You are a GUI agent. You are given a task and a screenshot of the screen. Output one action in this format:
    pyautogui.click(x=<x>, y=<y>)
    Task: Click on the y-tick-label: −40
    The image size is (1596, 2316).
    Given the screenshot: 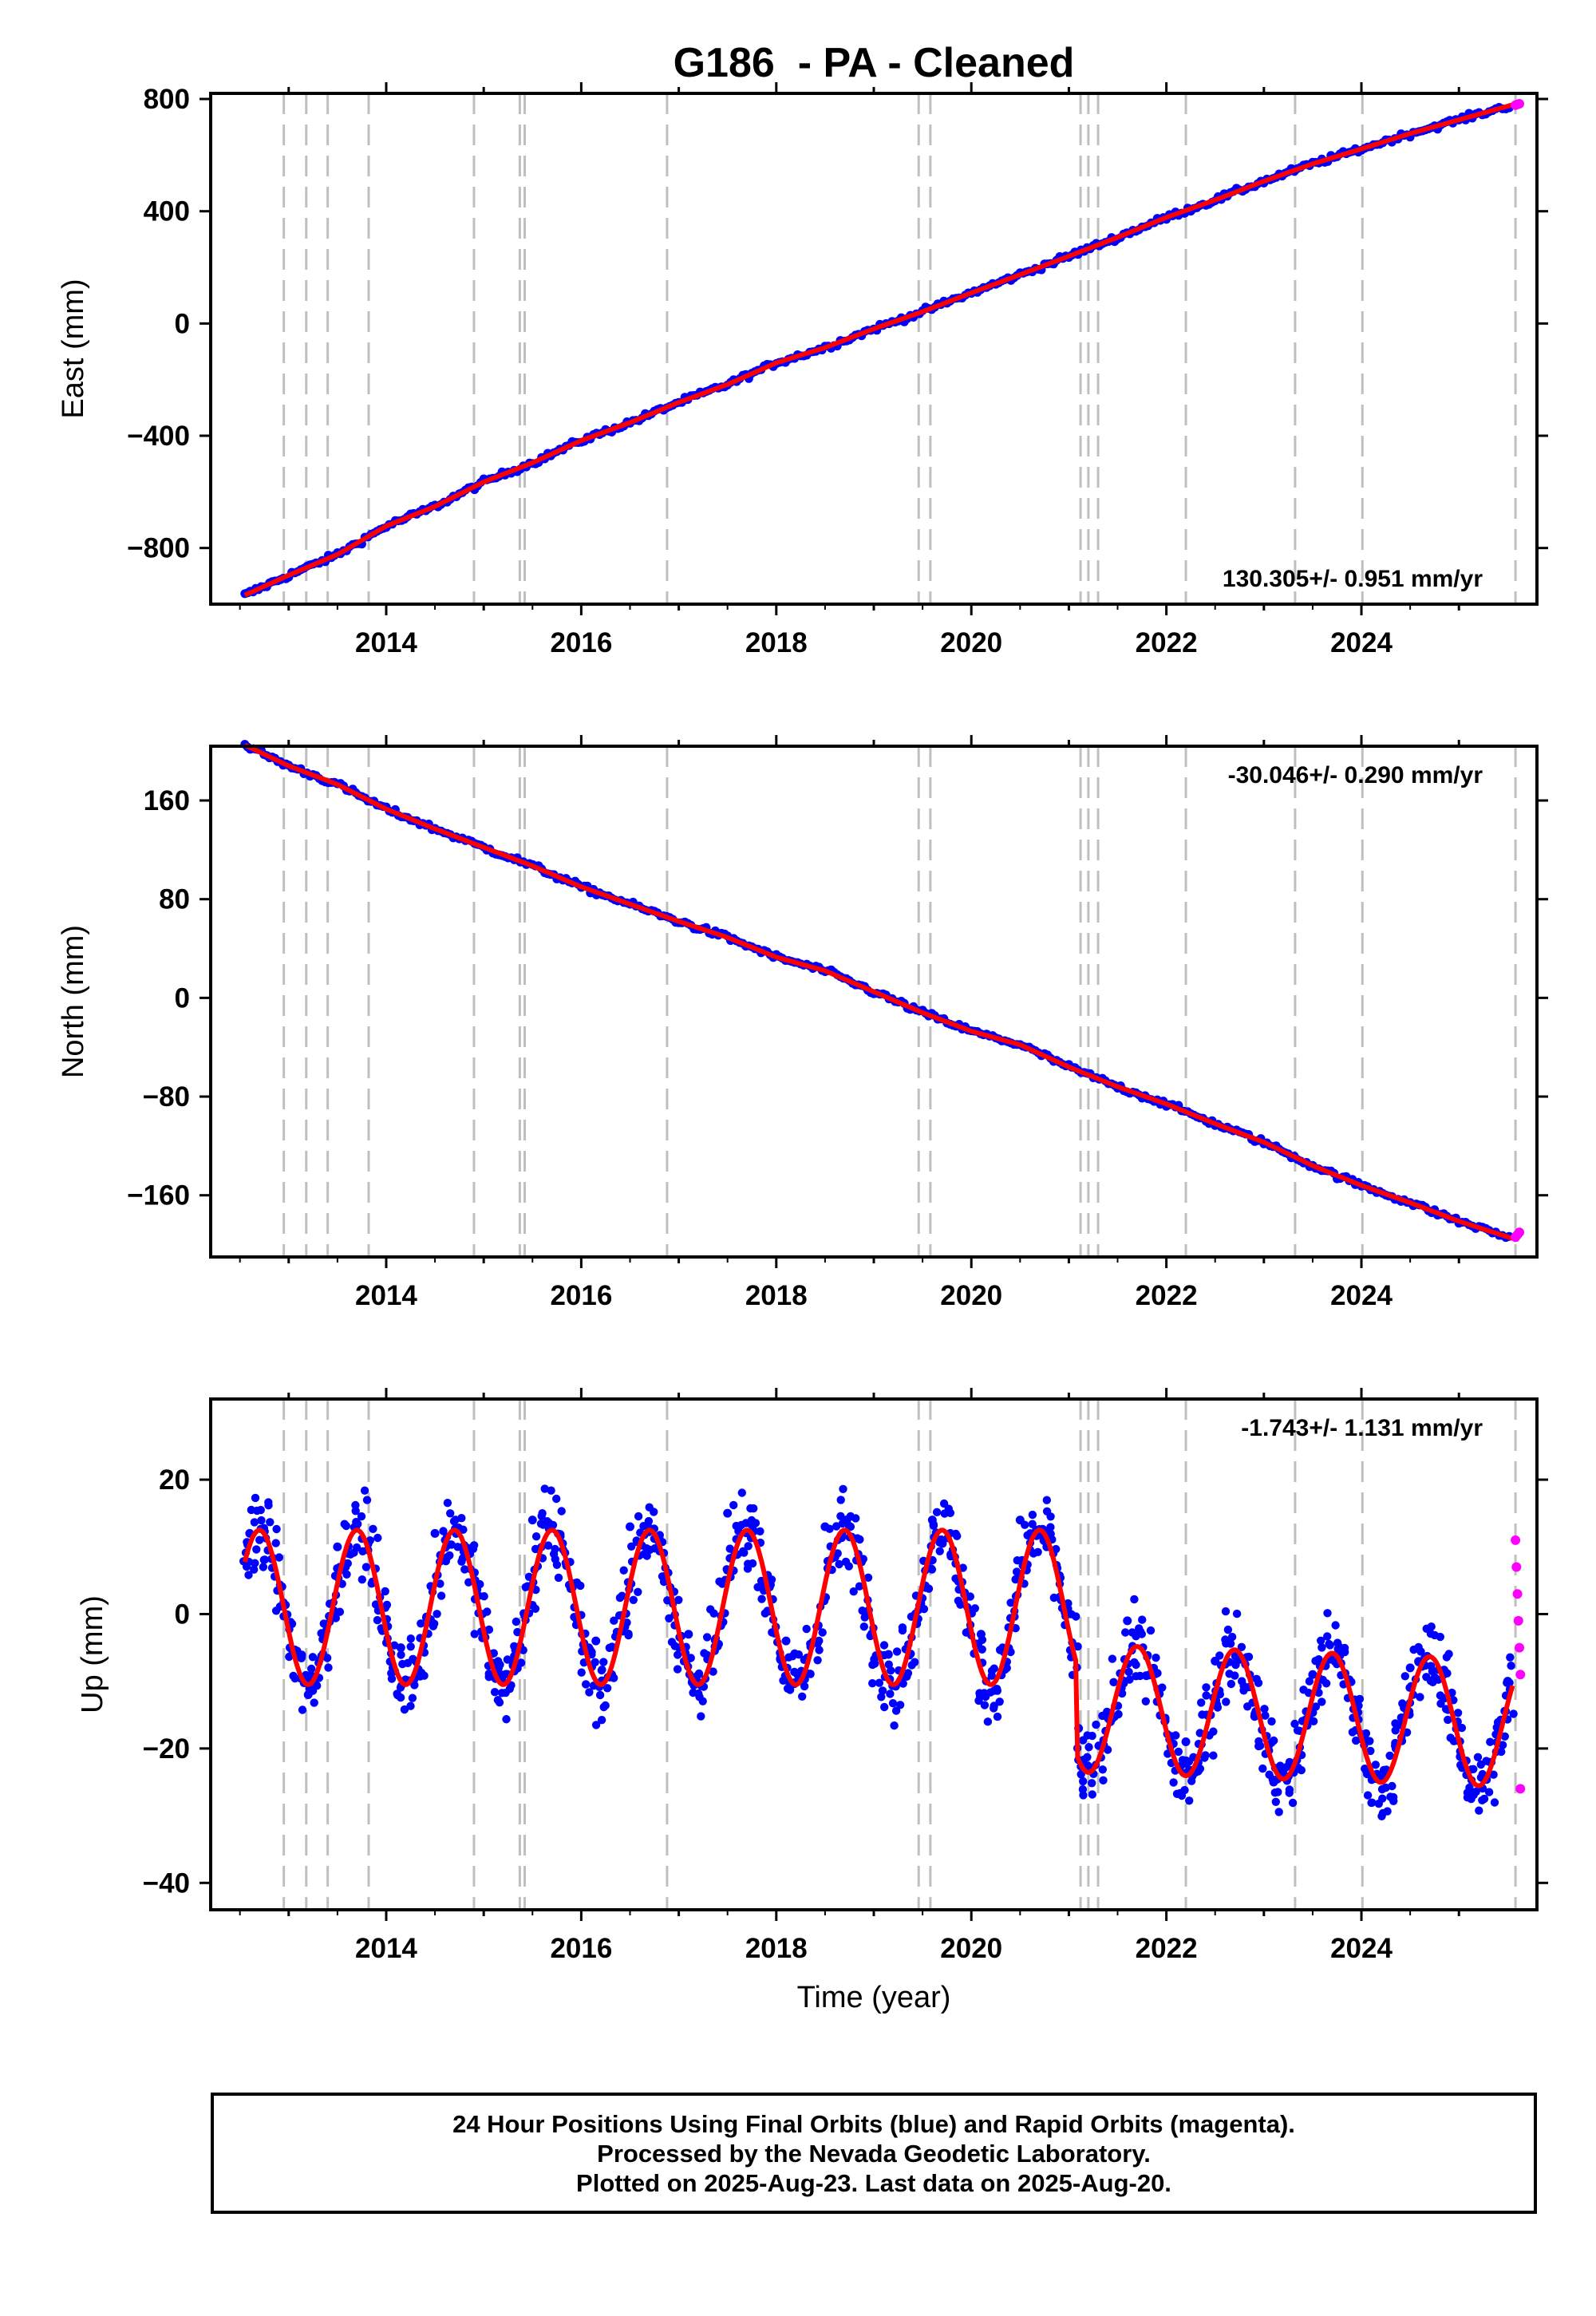 What is the action you would take?
    pyautogui.click(x=166, y=1883)
    